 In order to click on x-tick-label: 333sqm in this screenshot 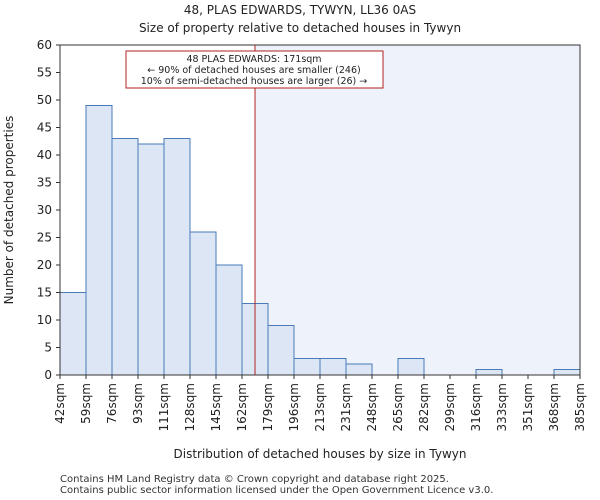, I will do `click(502, 407)`.